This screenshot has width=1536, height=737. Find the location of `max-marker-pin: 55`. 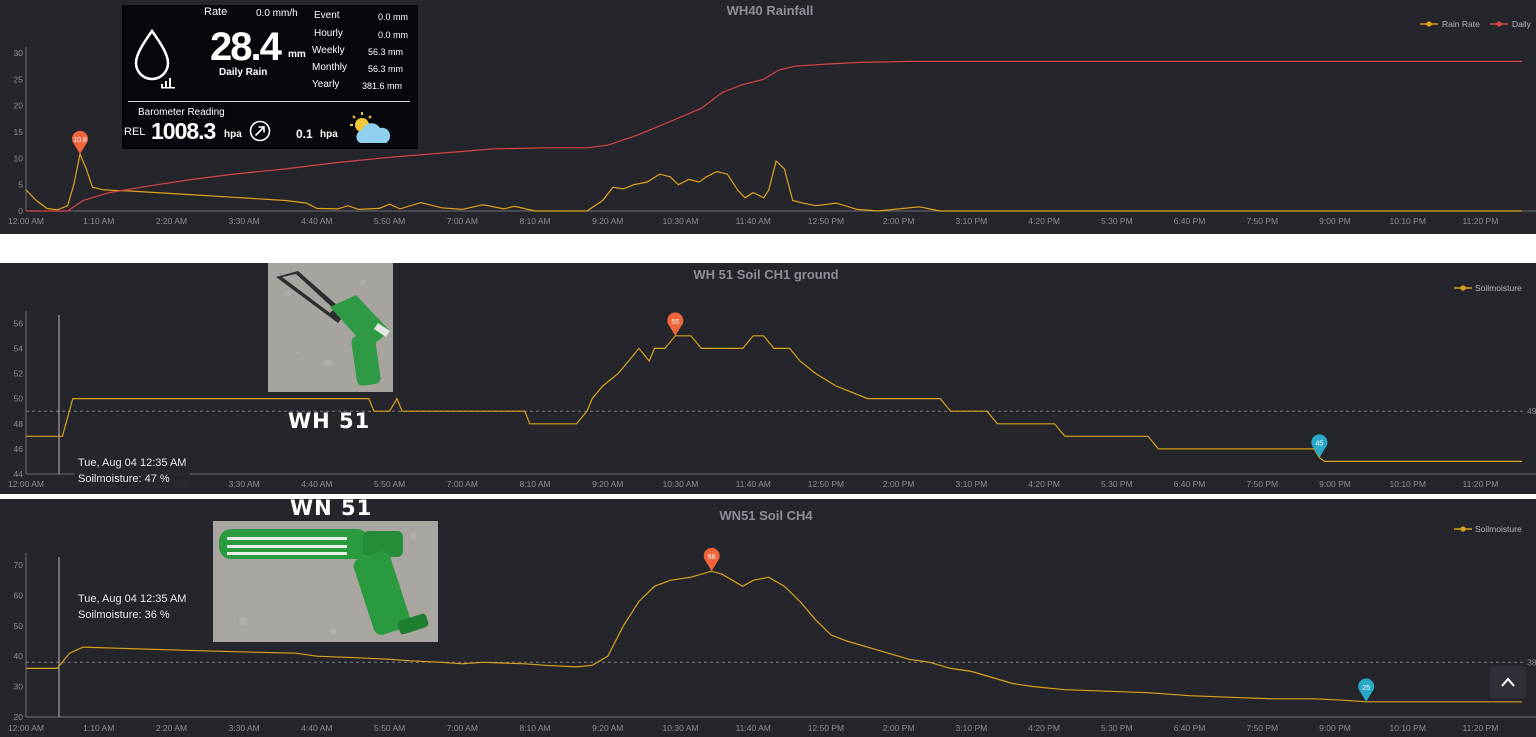

max-marker-pin: 55 is located at coordinates (675, 324).